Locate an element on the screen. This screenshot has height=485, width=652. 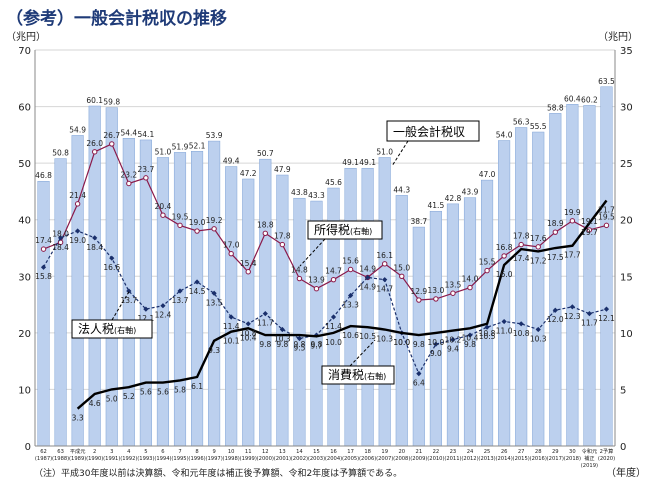
x-tick-label: (2000) is located at coordinates (265, 459).